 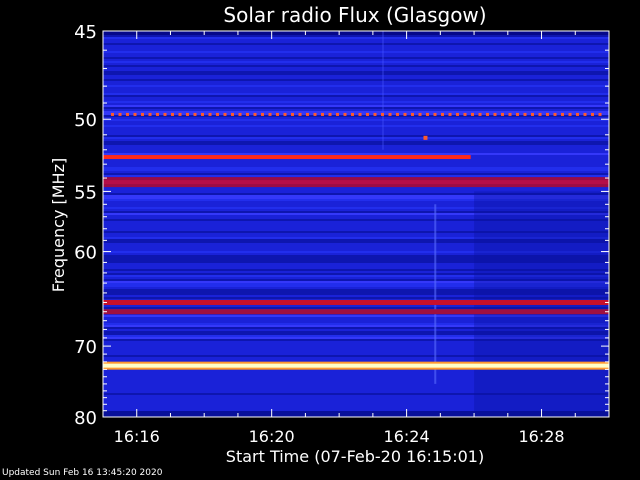 What do you see at coordinates (85, 347) in the screenshot?
I see `y-tick-label: 70` at bounding box center [85, 347].